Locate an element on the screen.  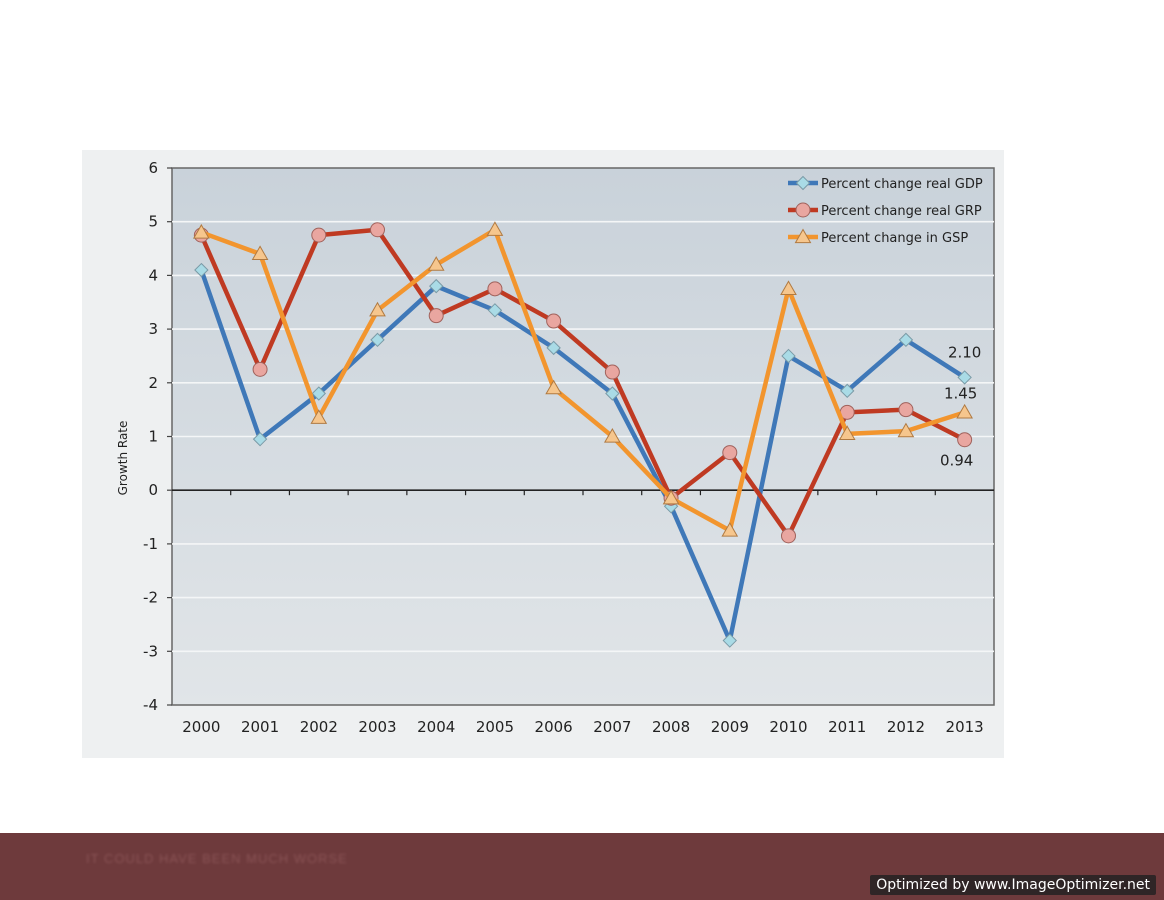
x-tick-label: 2005 is located at coordinates (495, 727).